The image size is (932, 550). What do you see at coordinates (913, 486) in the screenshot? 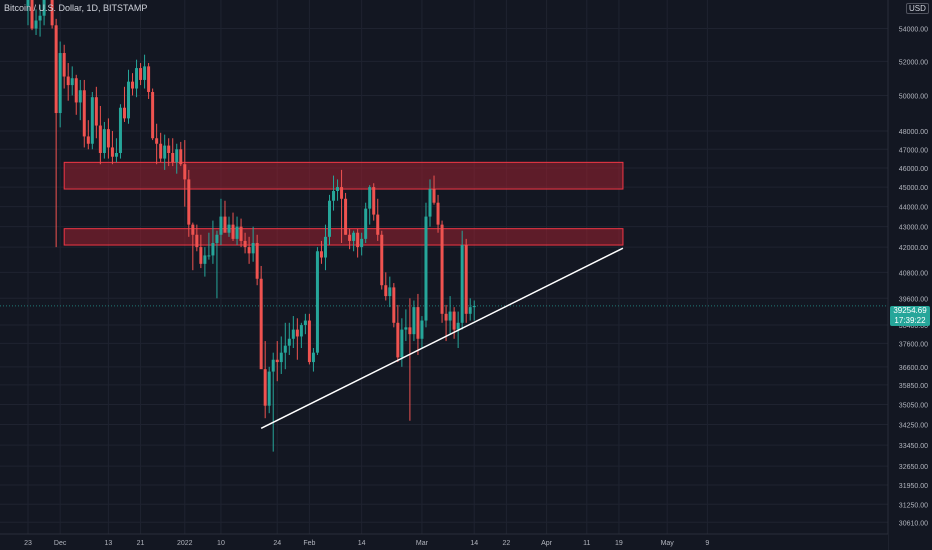
I see `price-scale-label: 31950.00` at bounding box center [913, 486].